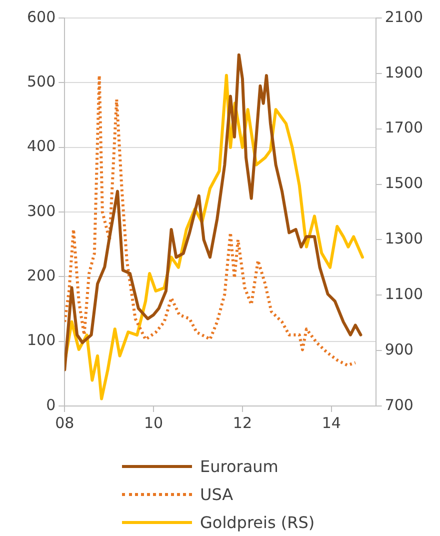  I want to click on y-tick-label: 0, so click(51, 405).